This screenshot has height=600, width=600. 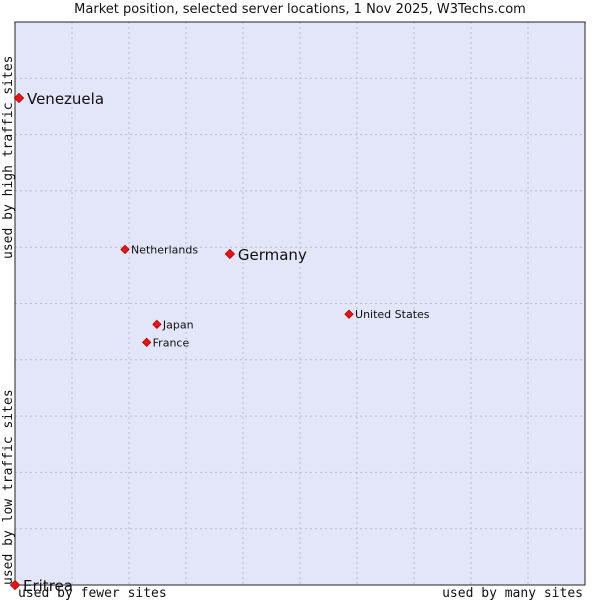 I want to click on y-axis-label-high-traffic: used by high traffic sites, so click(x=8, y=158).